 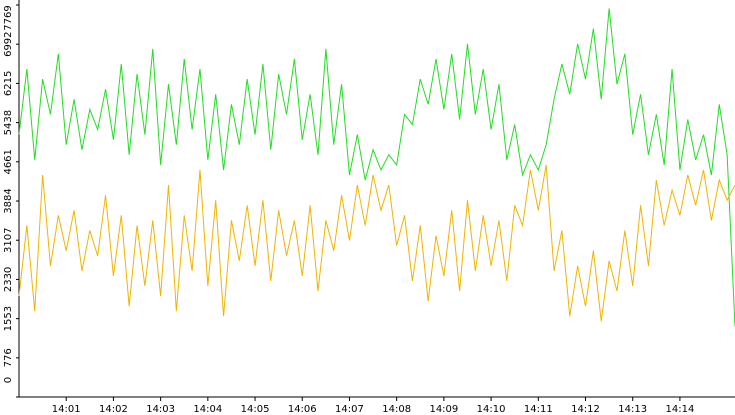 I want to click on x-tick-label: 14:02, so click(x=113, y=409).